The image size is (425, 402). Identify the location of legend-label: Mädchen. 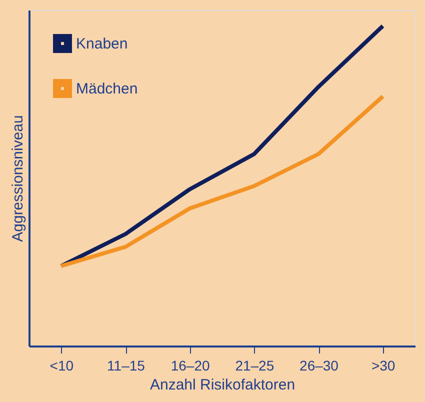
(107, 89).